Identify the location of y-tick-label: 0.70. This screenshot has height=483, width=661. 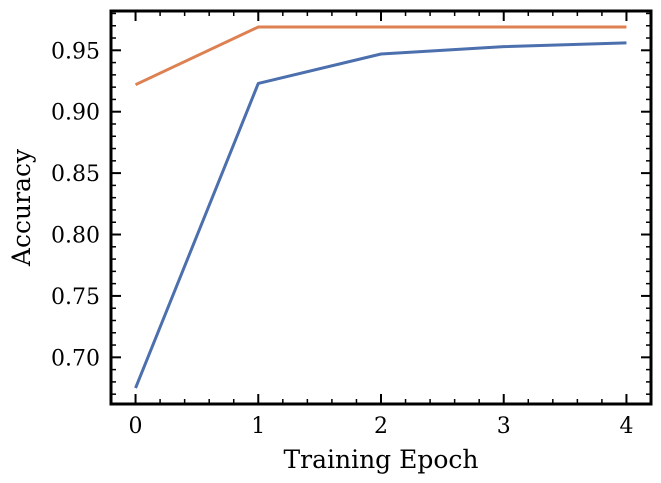
(75, 358).